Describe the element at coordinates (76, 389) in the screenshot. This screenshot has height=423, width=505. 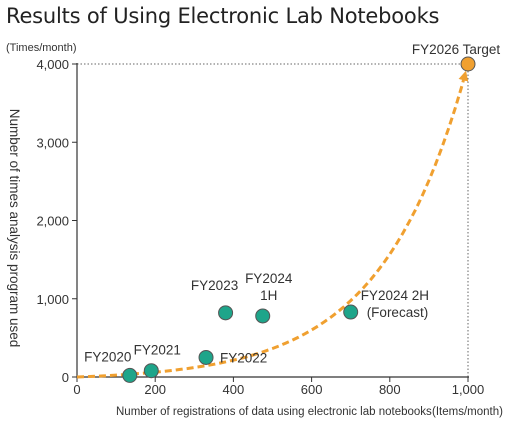
I see `x-tick-label: 0` at that location.